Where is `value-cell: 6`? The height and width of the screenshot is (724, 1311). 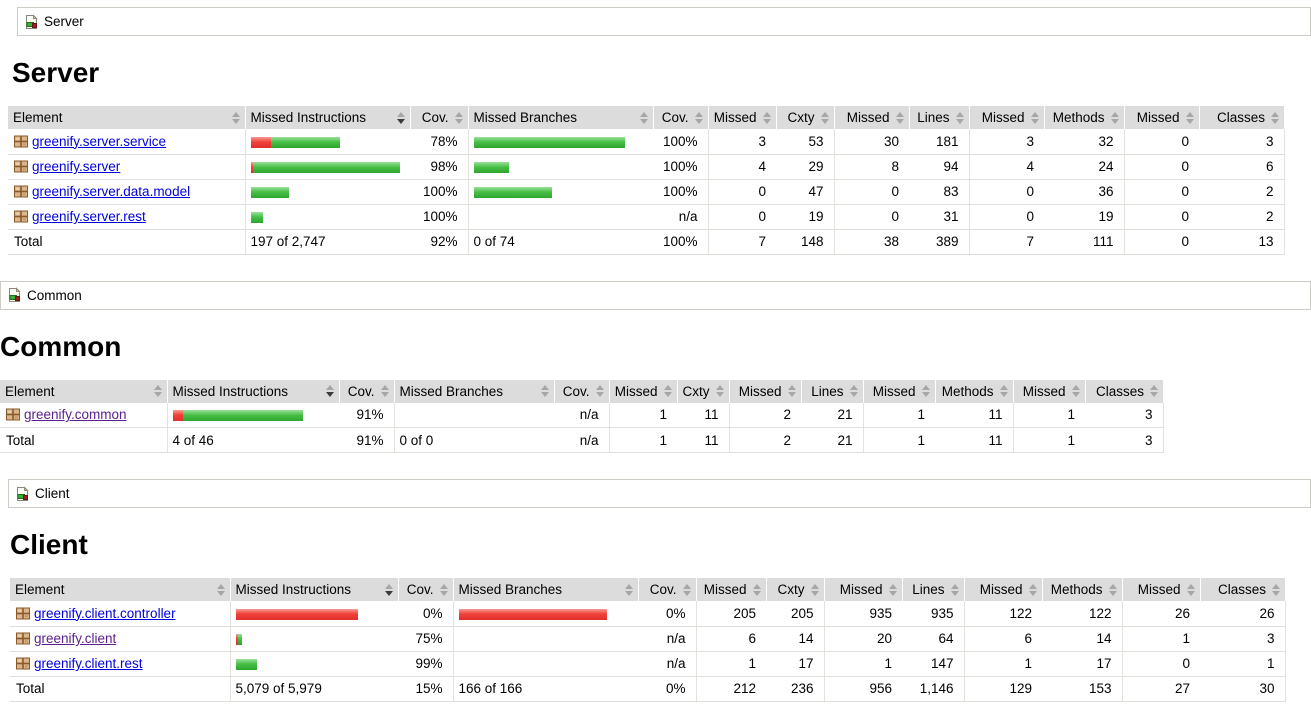 value-cell: 6 is located at coordinates (730, 639).